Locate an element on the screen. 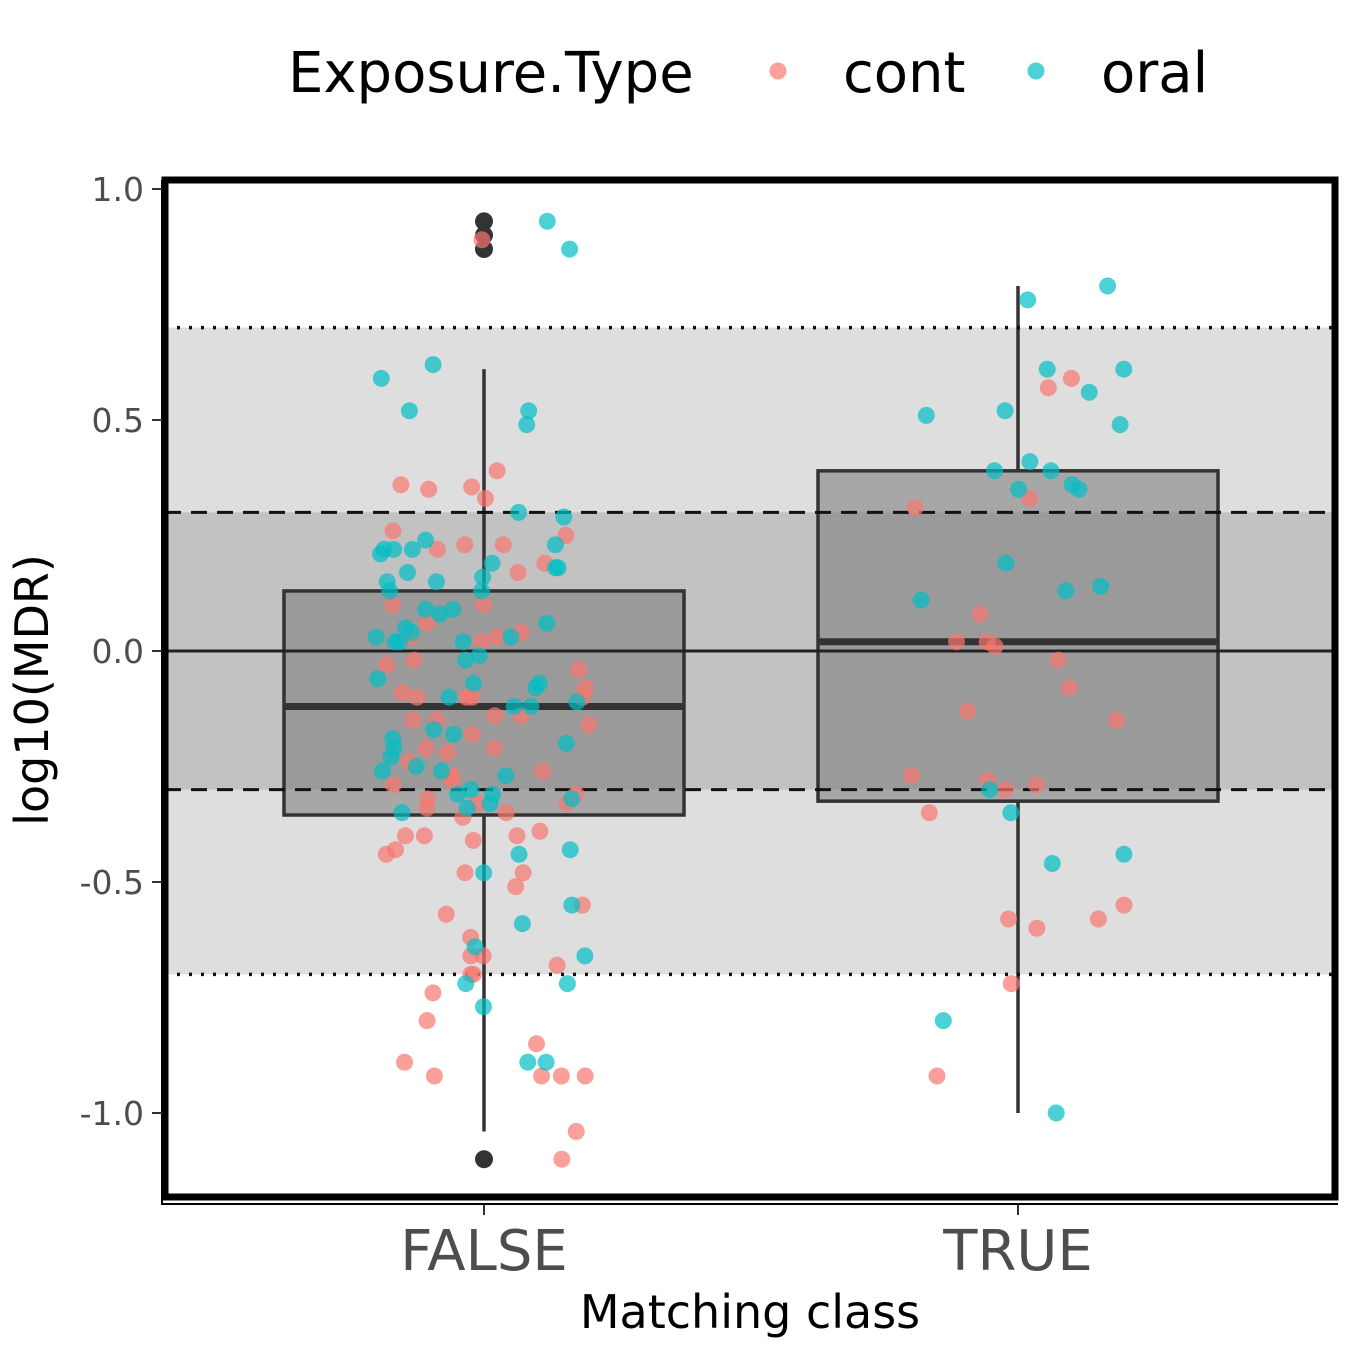  legend-title: Exposure.Type is located at coordinates (491, 73).